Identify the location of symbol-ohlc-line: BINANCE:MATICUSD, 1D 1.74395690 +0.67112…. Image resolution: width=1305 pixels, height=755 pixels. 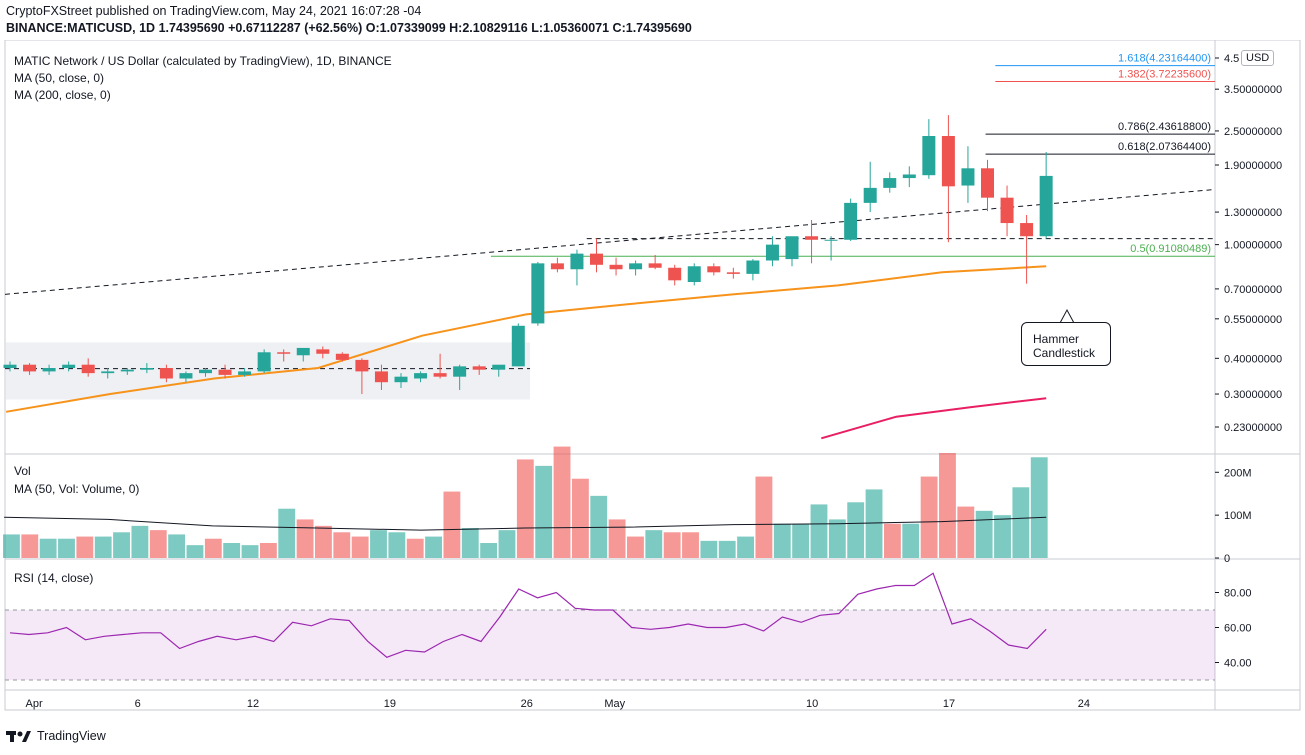
(349, 28).